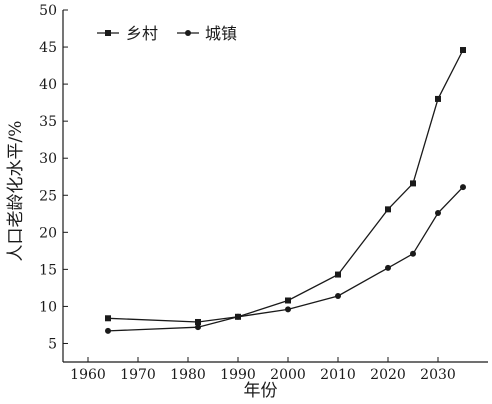 This screenshot has width=492, height=404. What do you see at coordinates (263, 370) in the screenshot?
I see `x-axis-ticks: 1960 1970 1980 1990 2000 2010 2020 2030` at bounding box center [263, 370].